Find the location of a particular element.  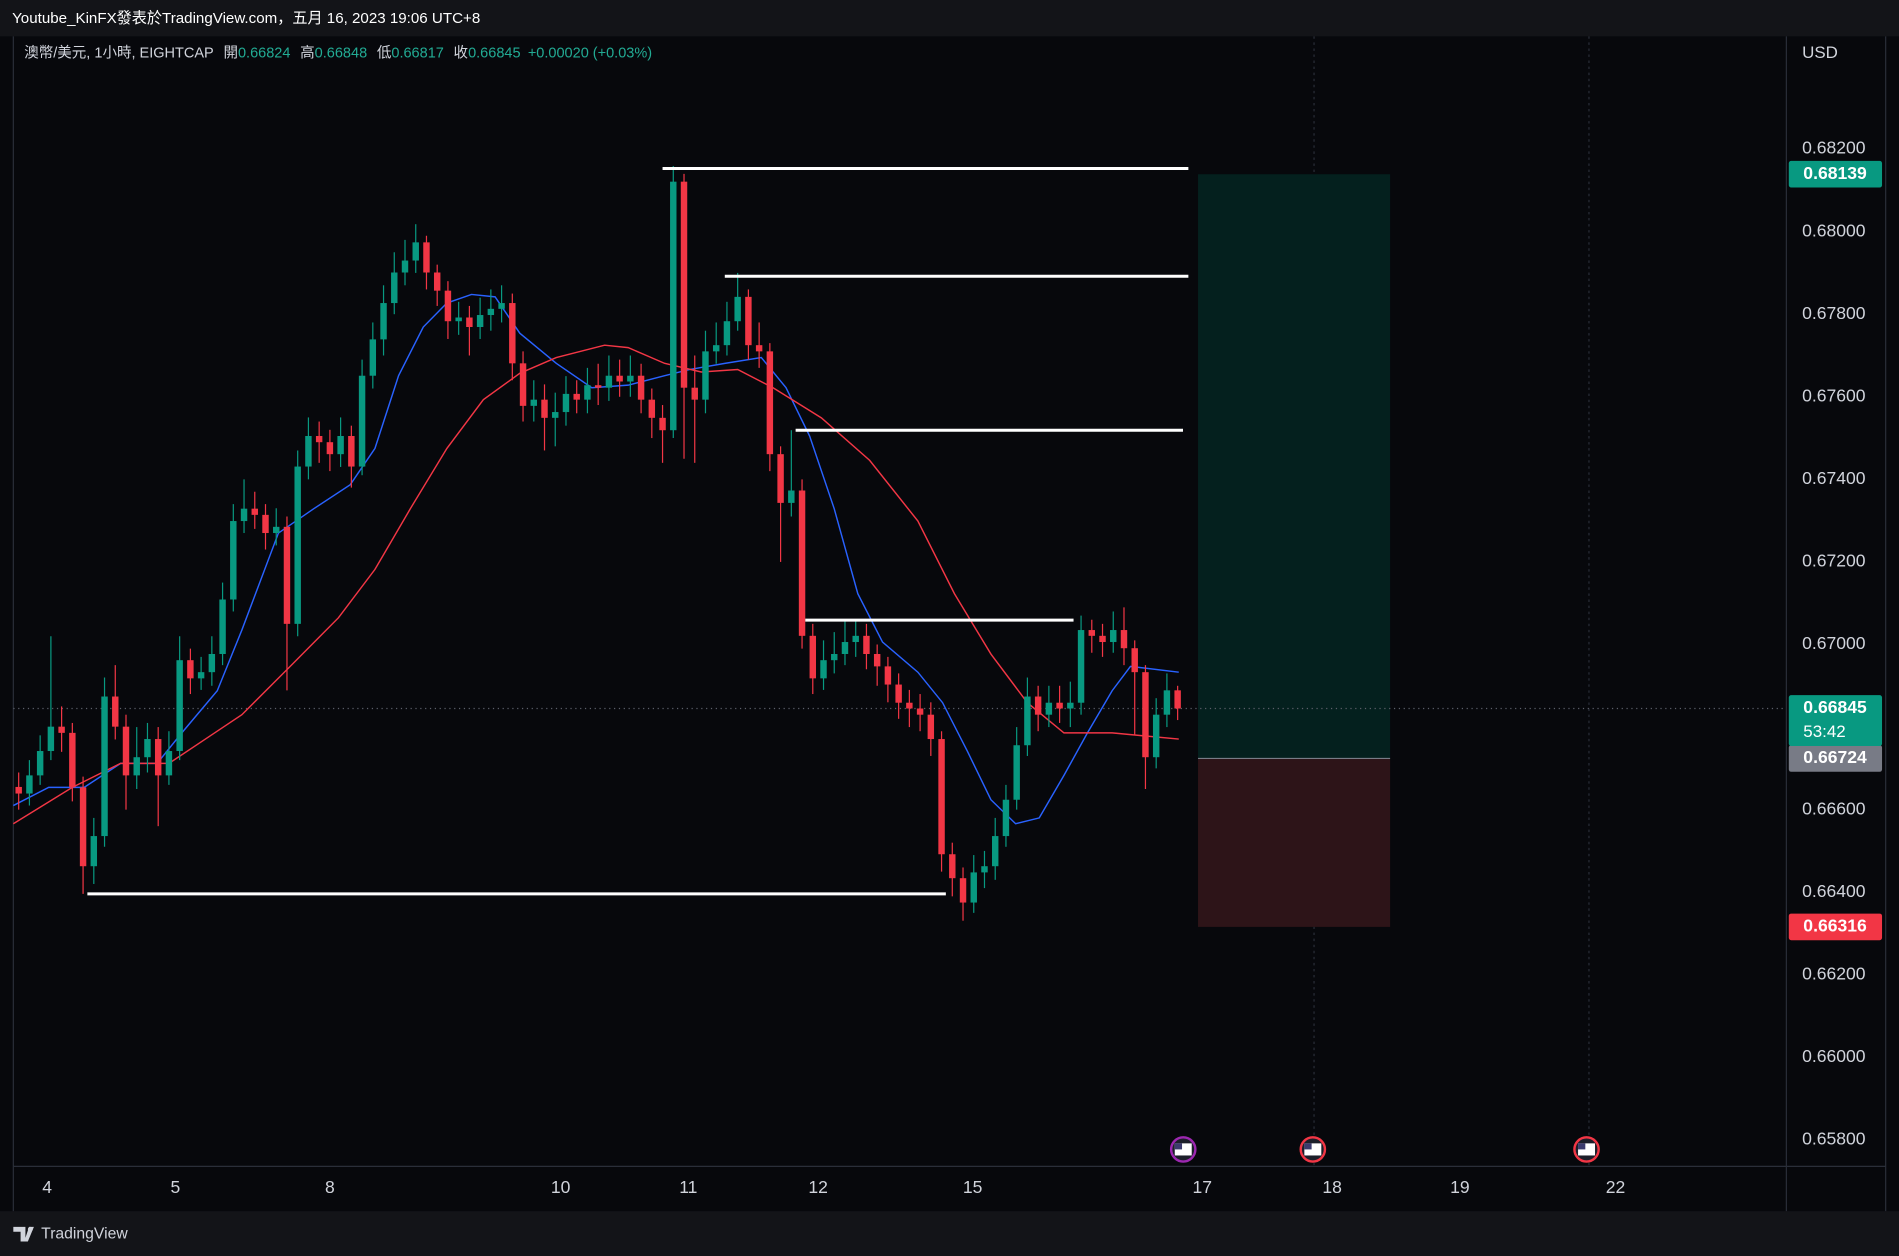

brand-logo is located at coordinates (30, 1229).